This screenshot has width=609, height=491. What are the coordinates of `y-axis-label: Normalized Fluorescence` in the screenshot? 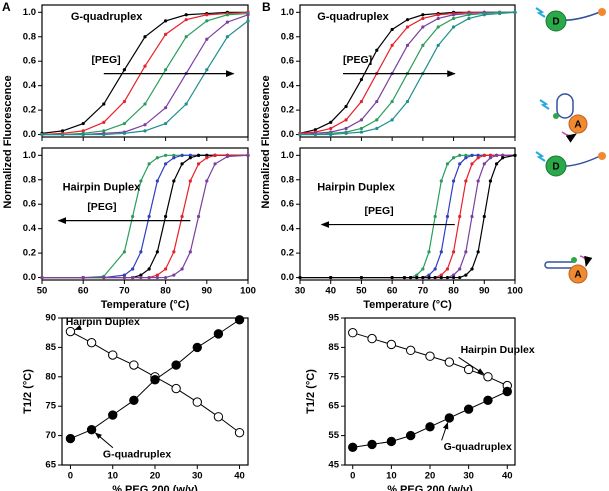 It's located at (8, 141).